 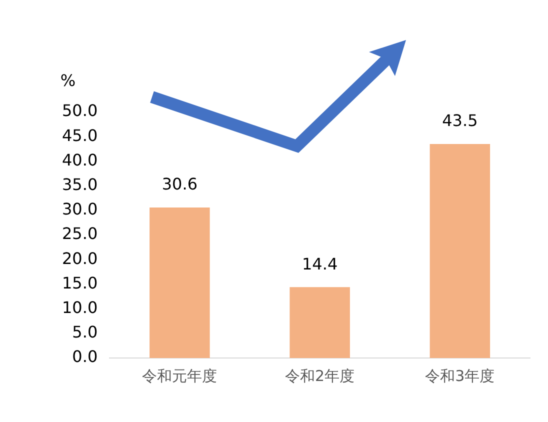 I want to click on y-tick-label: 40.0, so click(x=80, y=160).